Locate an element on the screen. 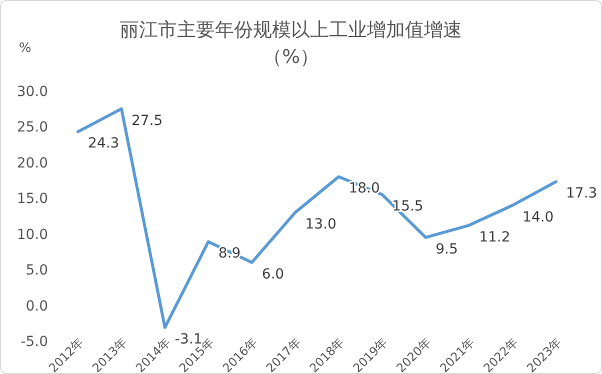 The height and width of the screenshot is (374, 602). y-tick-label: 25.0 is located at coordinates (32, 128).